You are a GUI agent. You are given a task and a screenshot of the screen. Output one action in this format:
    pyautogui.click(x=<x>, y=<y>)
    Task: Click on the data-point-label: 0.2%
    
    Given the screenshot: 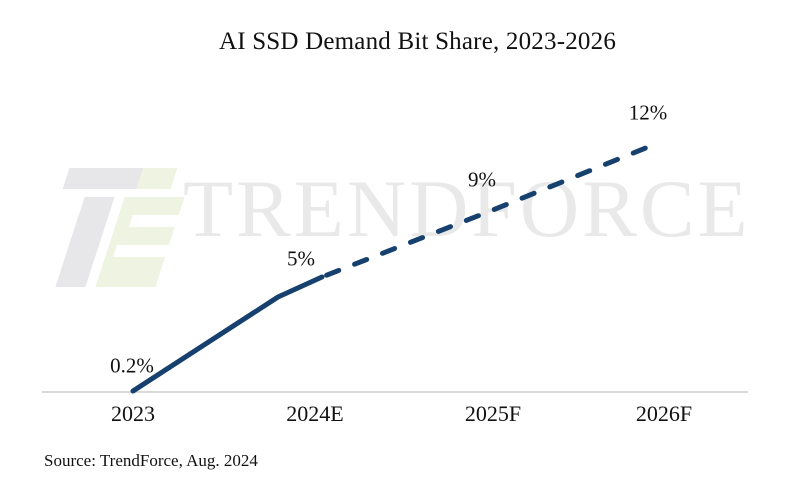 What is the action you would take?
    pyautogui.click(x=132, y=365)
    